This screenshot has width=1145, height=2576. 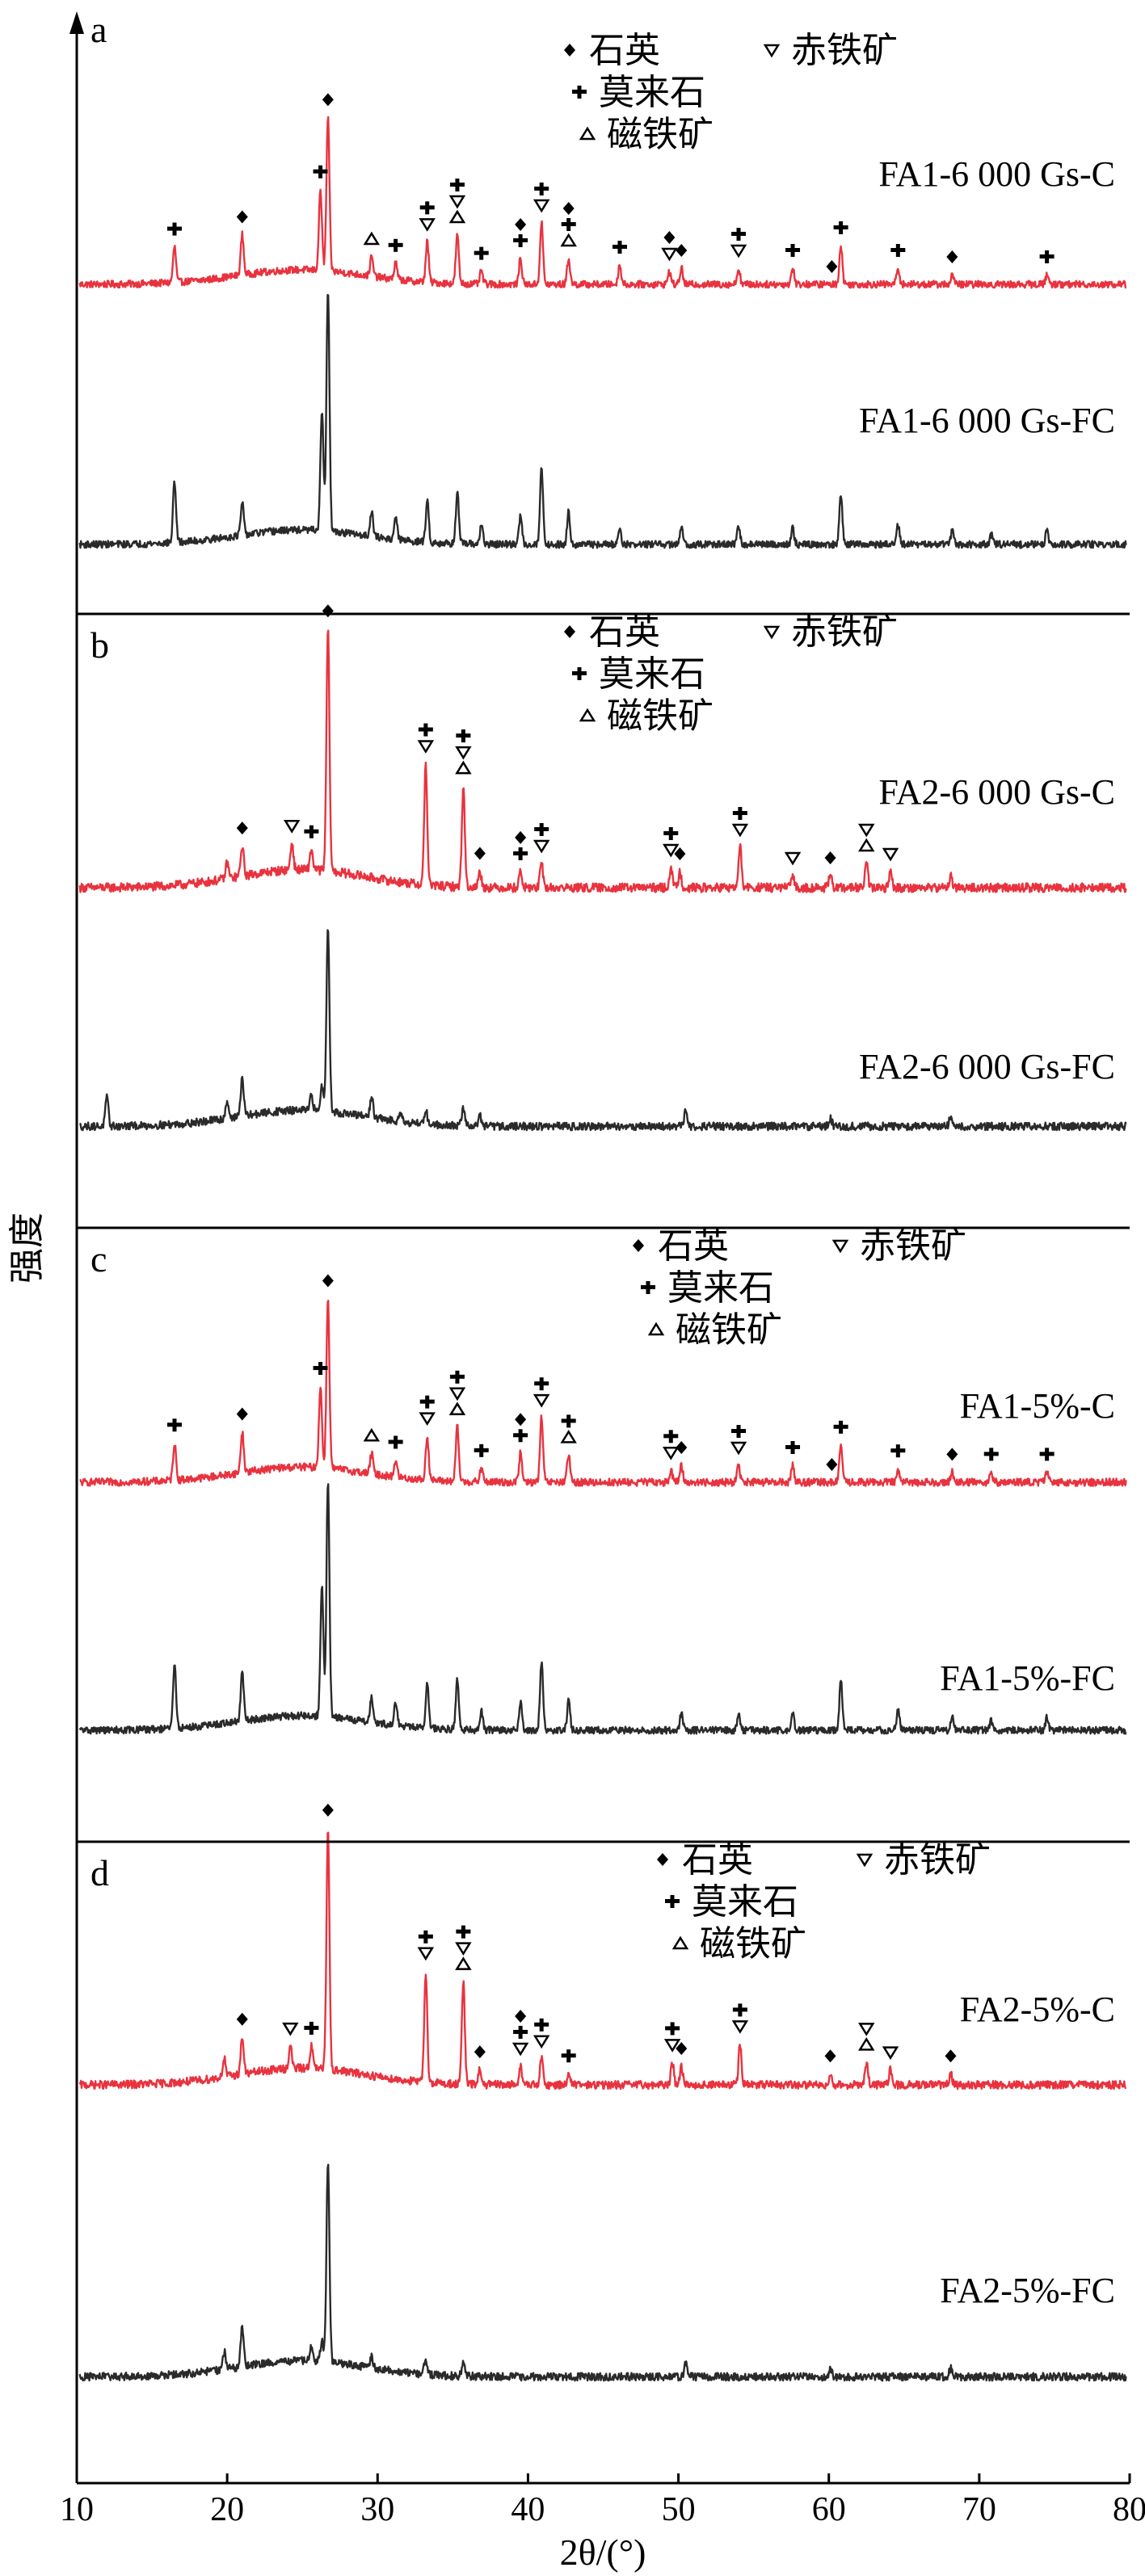 What do you see at coordinates (1027, 2290) in the screenshot?
I see `series-label: FA2-5%-FC` at bounding box center [1027, 2290].